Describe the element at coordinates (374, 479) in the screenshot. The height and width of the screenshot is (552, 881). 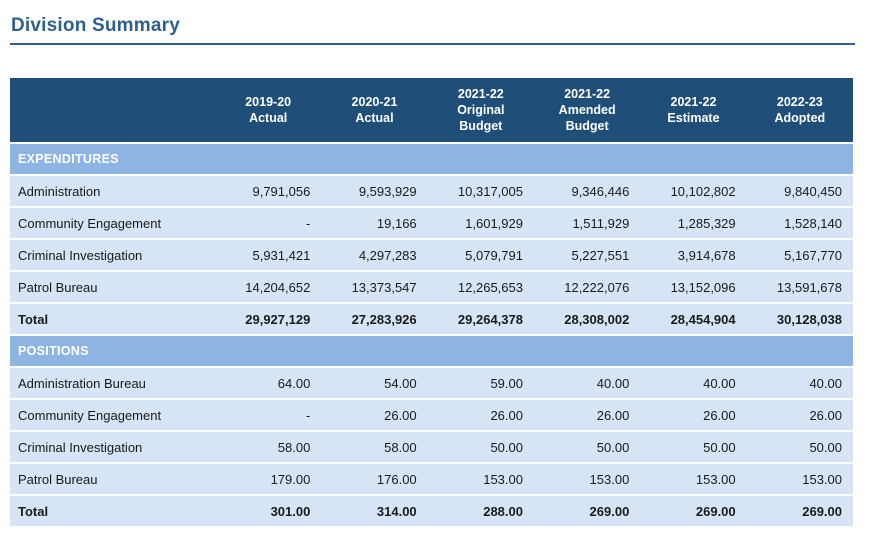
I see `cell-value: 176.00` at that location.